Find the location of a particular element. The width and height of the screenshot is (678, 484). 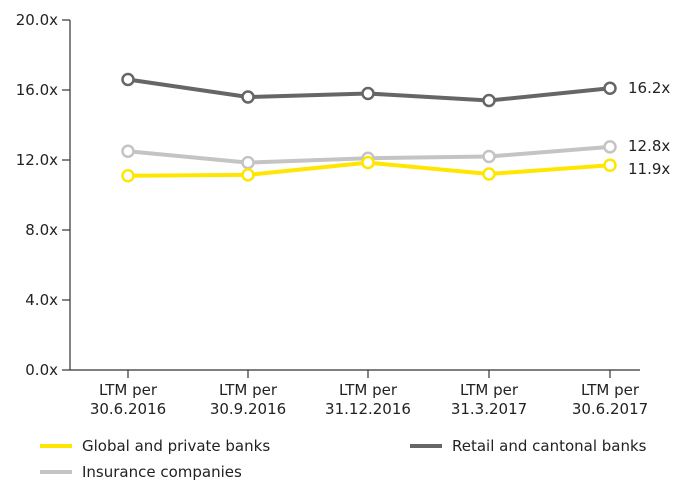

x-tick-label: LTM per 30.6.2017 is located at coordinates (610, 399).